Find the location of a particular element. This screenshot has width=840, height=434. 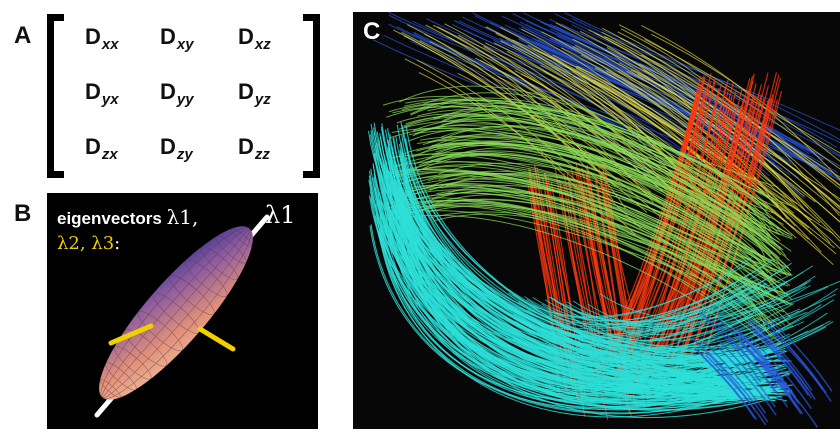

panel-label-c: C is located at coordinates (372, 31).